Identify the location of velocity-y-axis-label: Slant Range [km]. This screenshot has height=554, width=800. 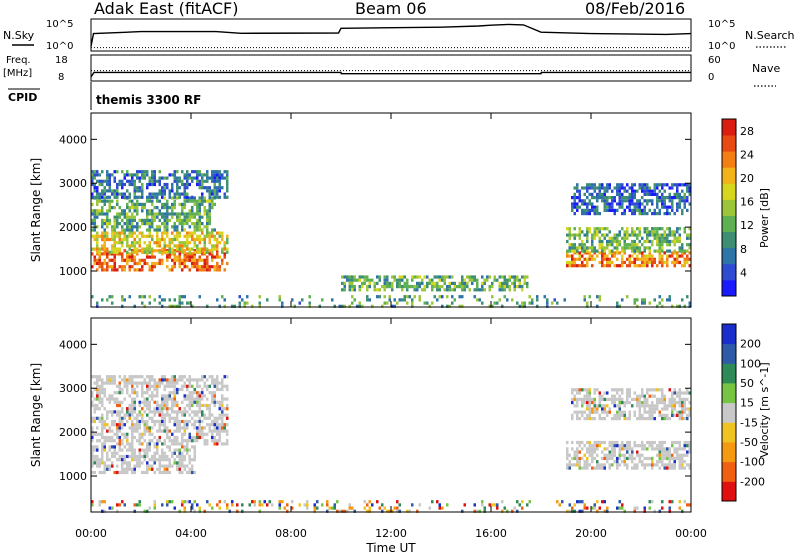
(36, 415).